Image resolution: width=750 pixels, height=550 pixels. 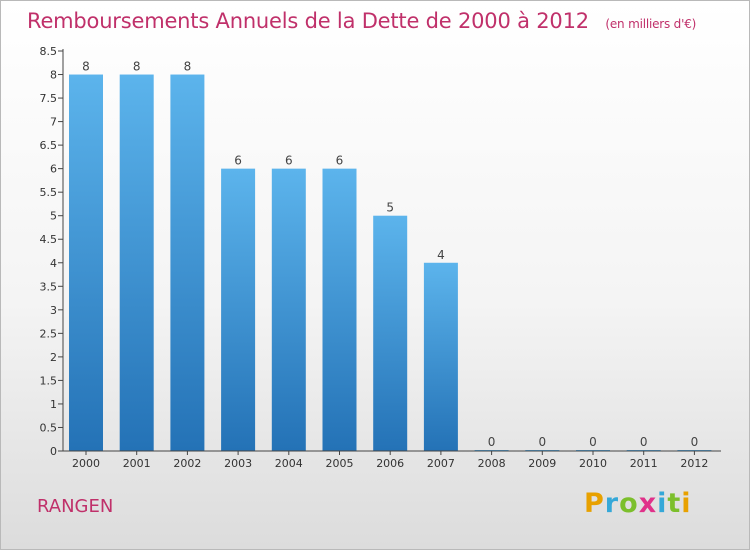 I want to click on x-tick-label: 2002, so click(x=187, y=463).